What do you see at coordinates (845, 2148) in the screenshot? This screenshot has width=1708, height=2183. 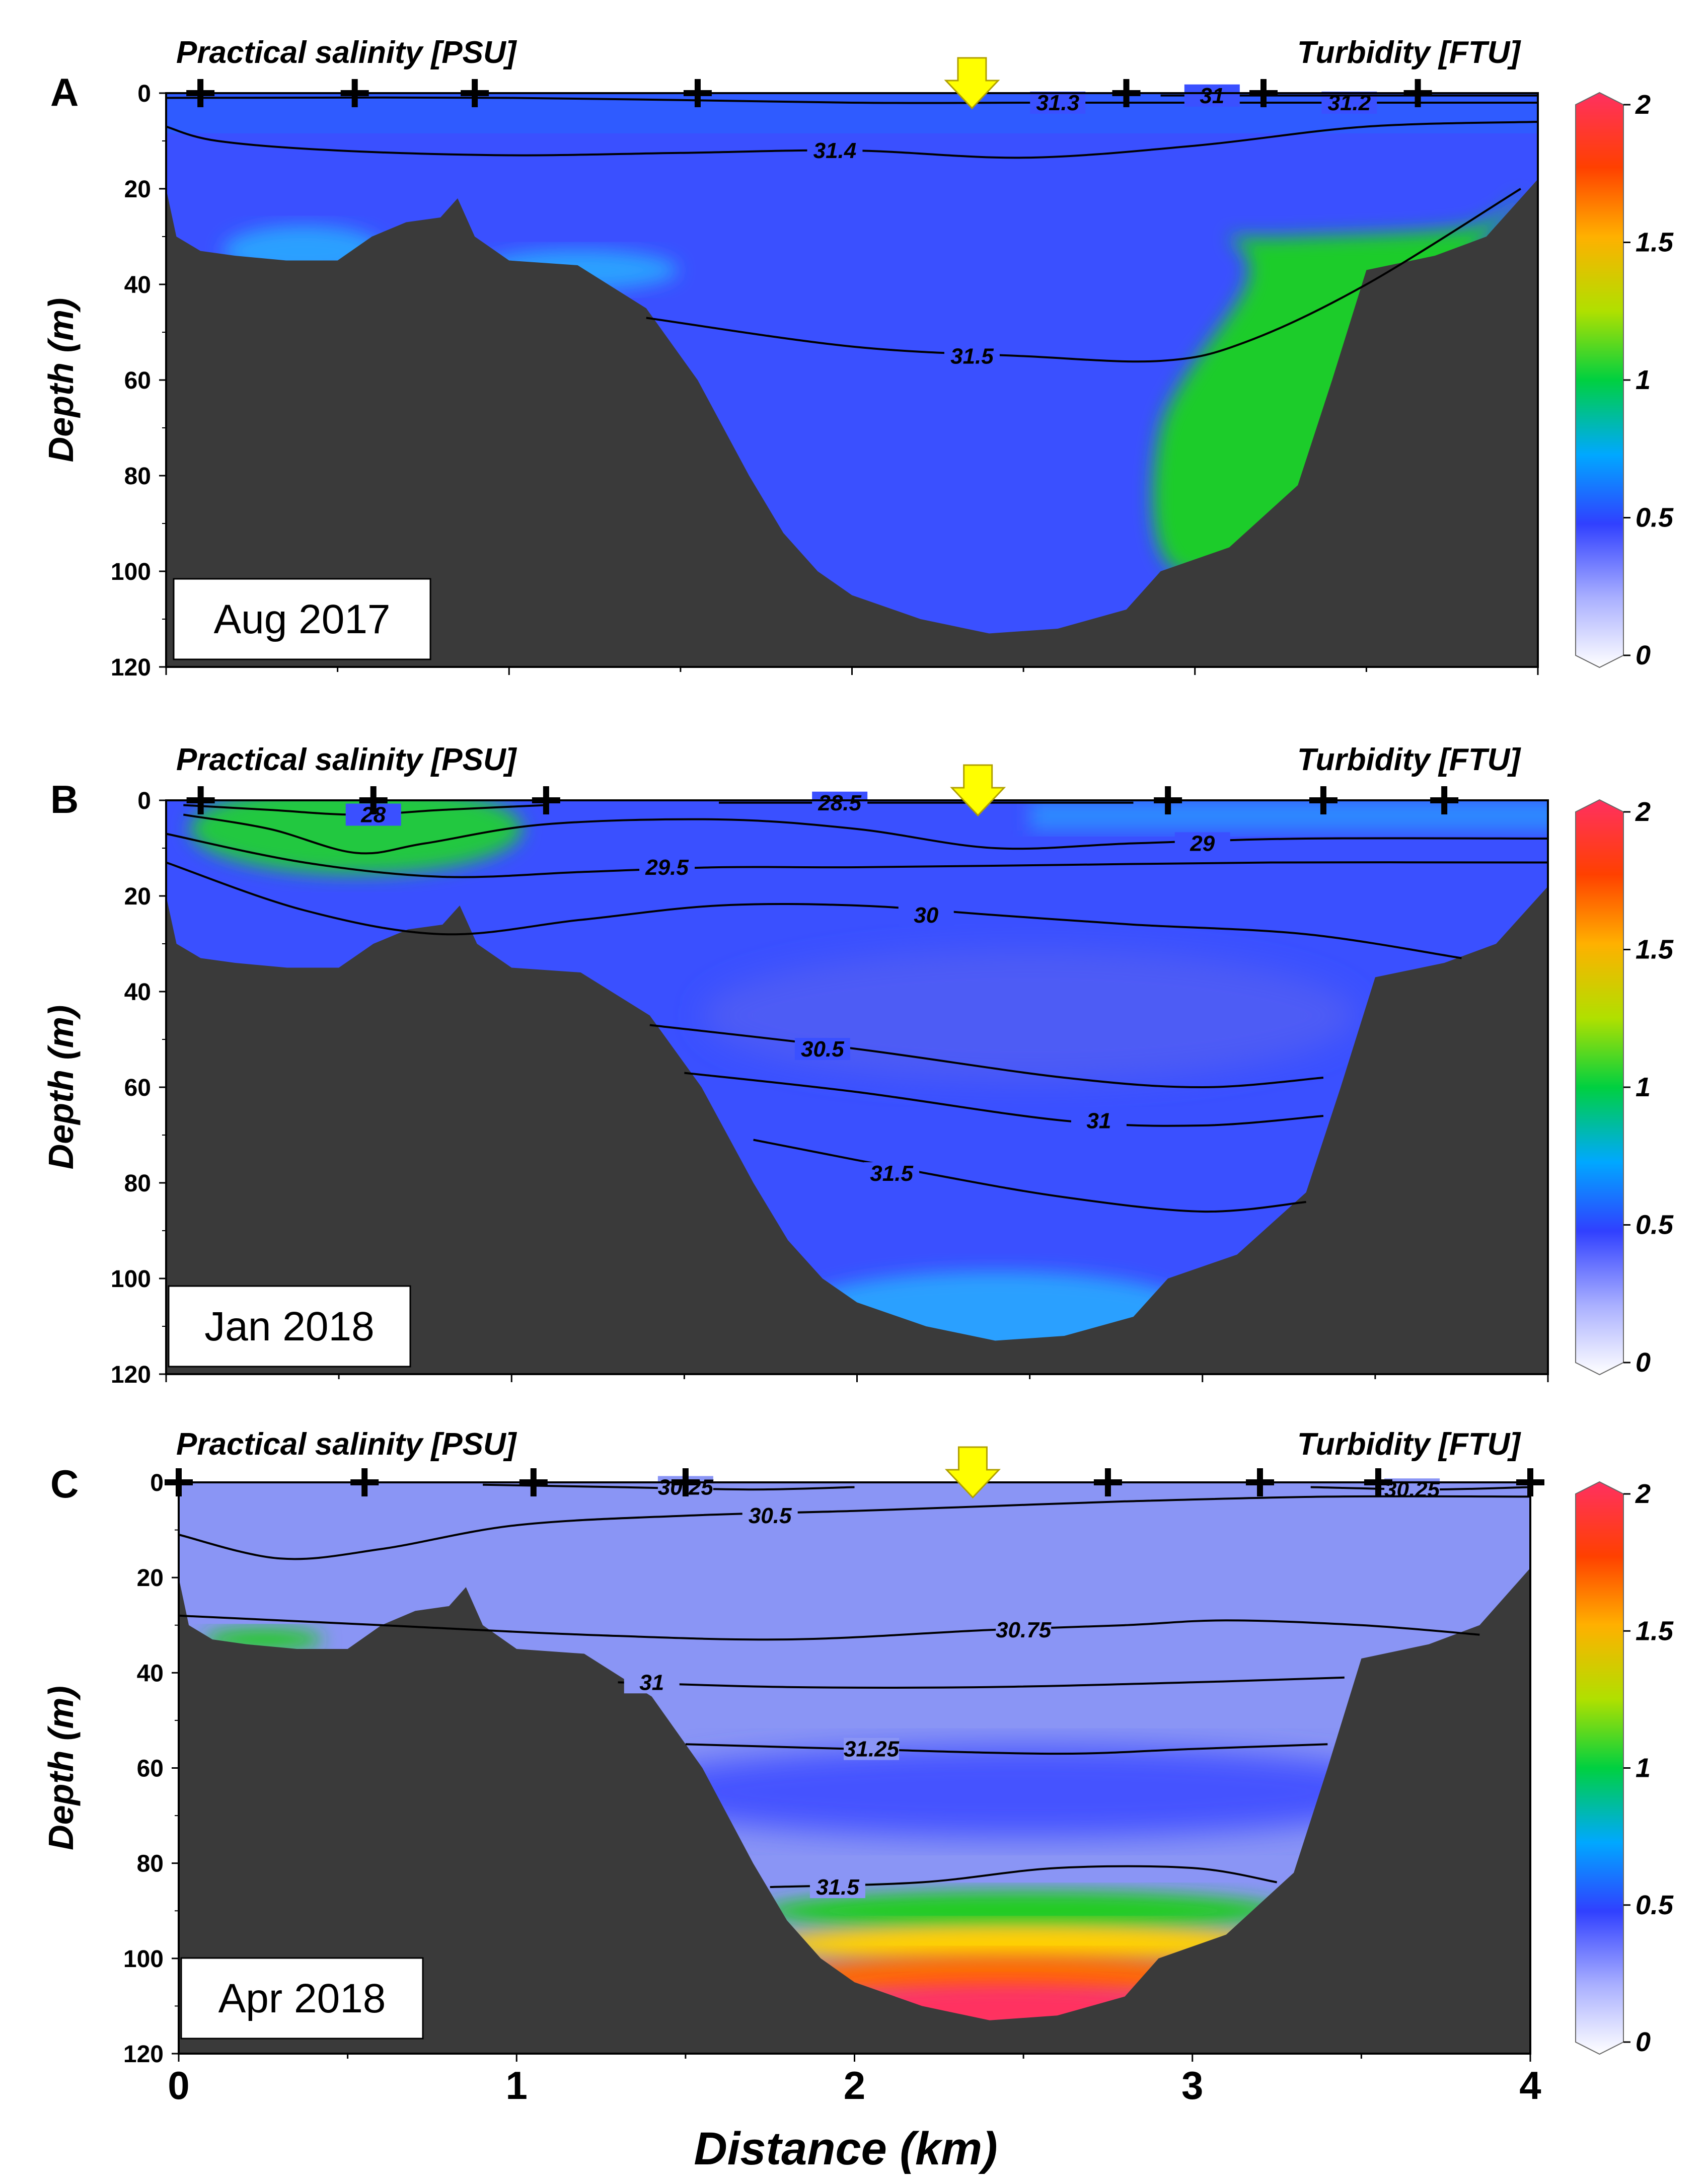 I see `x-axis-label: Distance (km)` at bounding box center [845, 2148].